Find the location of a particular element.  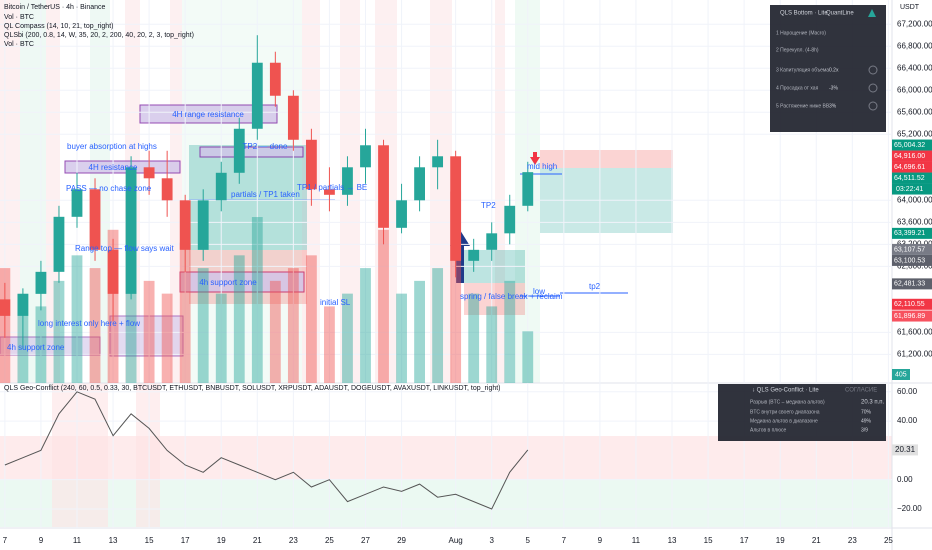

annotation: low is located at coordinates (539, 291).